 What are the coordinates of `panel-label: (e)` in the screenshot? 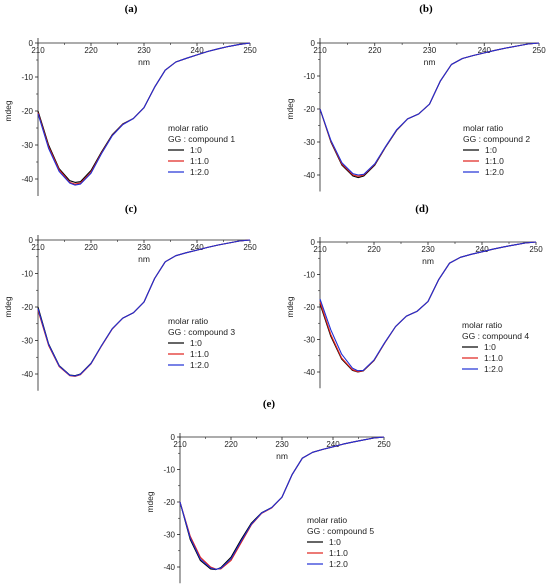 It's located at (269, 404).